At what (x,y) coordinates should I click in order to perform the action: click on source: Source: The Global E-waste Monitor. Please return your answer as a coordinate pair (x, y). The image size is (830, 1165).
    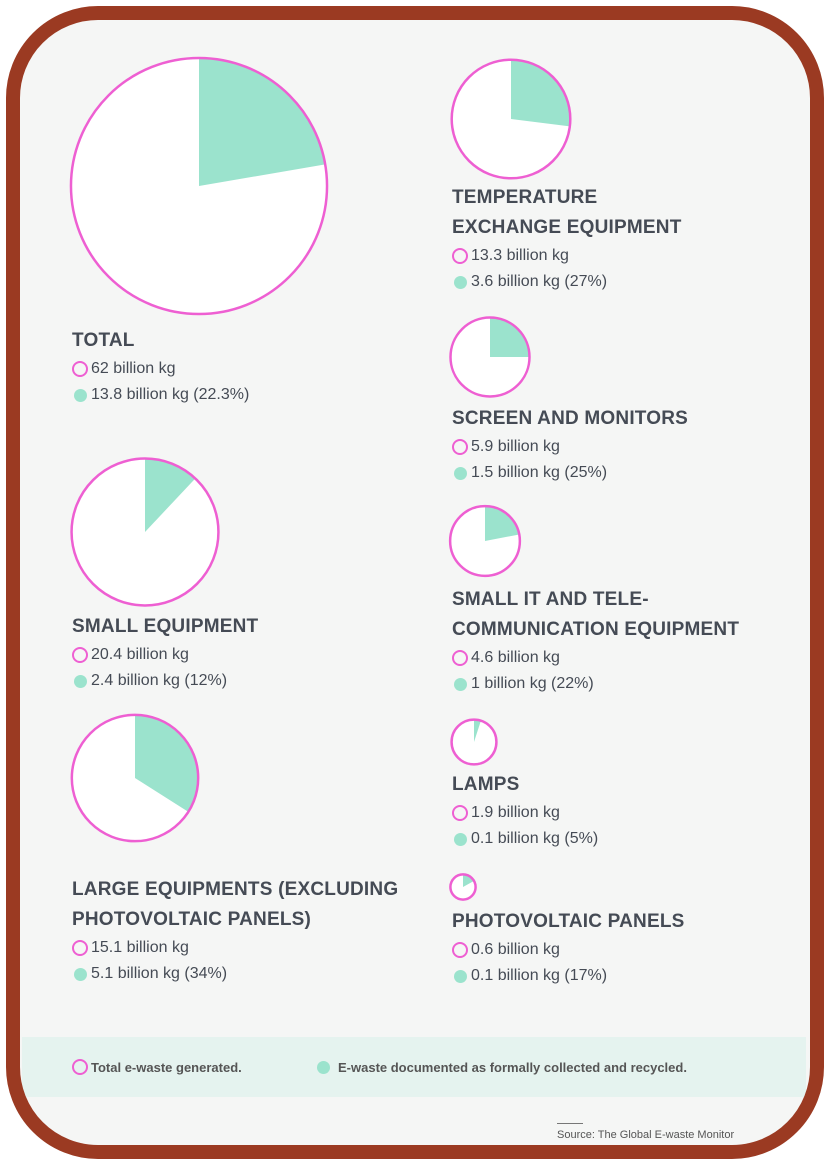
    Looking at the image, I should click on (646, 1135).